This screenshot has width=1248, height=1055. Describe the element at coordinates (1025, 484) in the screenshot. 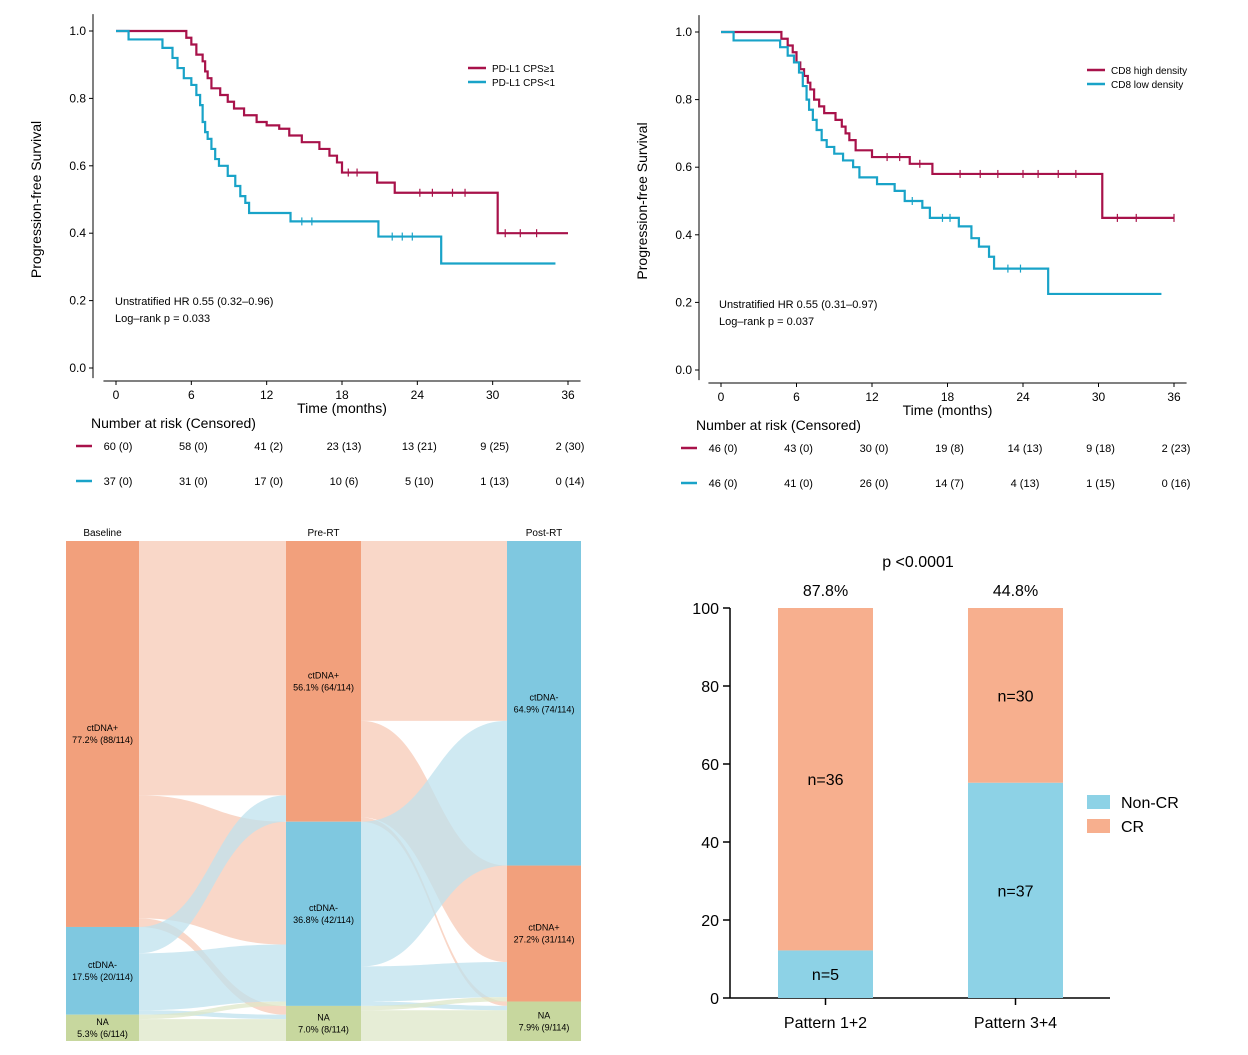

I see `risk-cell: 4 (13)` at that location.